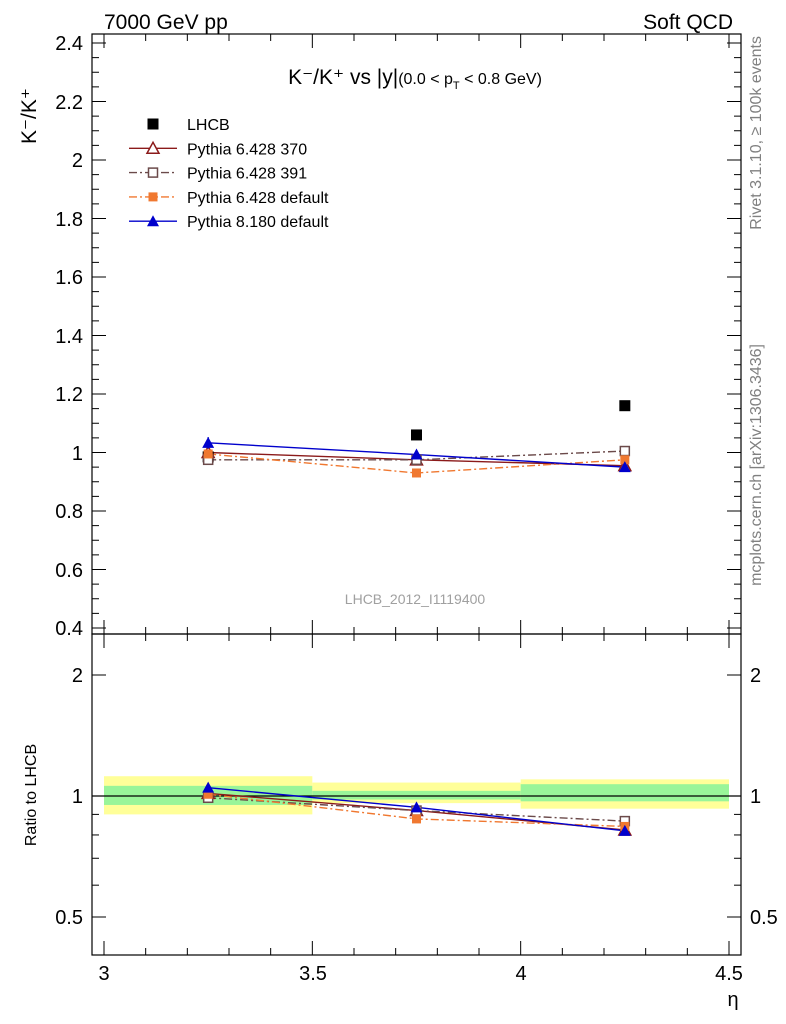 The width and height of the screenshot is (786, 1024). I want to click on x-tick-labels: 3 3.5 4 4.5, so click(420, 974).